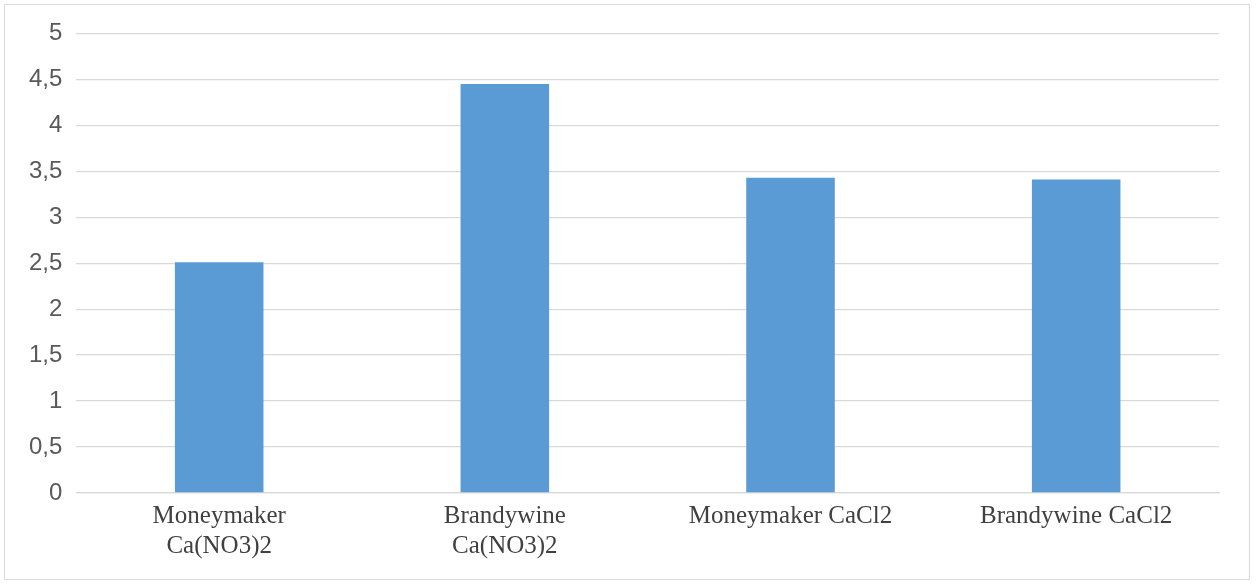 This screenshot has height=584, width=1256. Describe the element at coordinates (56, 491) in the screenshot. I see `y-tick-label: 0` at that location.